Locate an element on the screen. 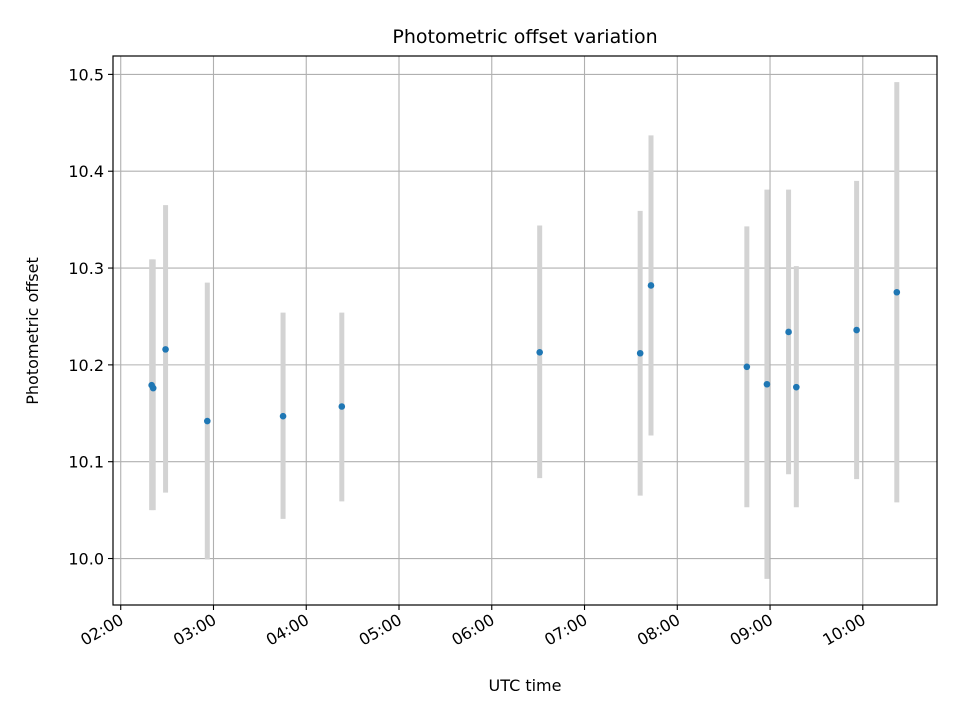  y-tick-label: 10.3 is located at coordinates (86, 268).